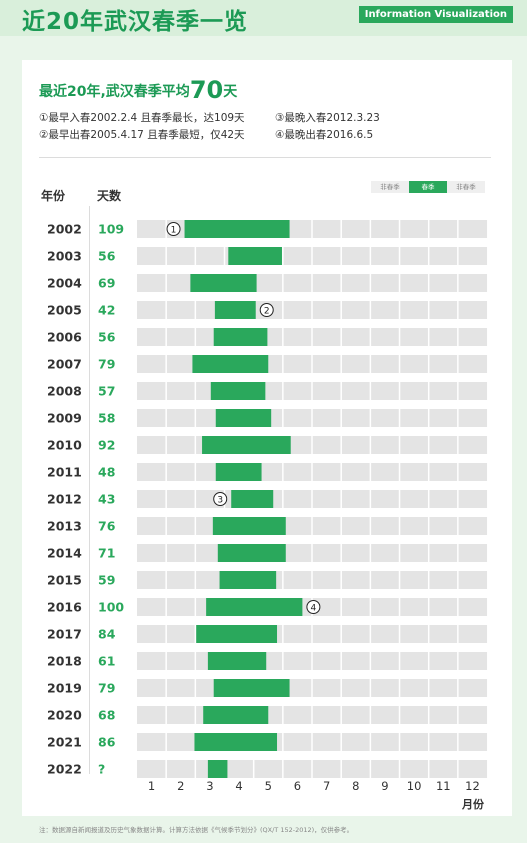 This screenshot has width=527, height=843. I want to click on days-label: 86, so click(107, 742).